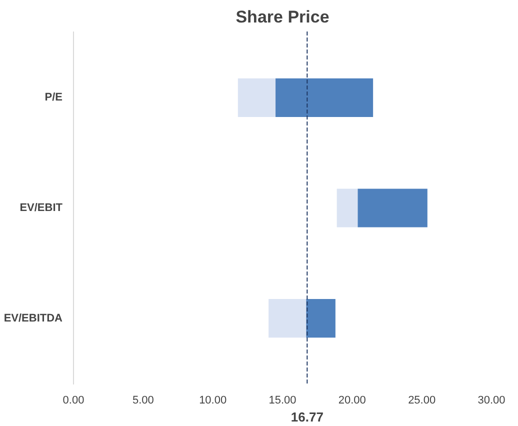 Image resolution: width=518 pixels, height=426 pixels. I want to click on x-tick-label: 10.00, so click(213, 400).